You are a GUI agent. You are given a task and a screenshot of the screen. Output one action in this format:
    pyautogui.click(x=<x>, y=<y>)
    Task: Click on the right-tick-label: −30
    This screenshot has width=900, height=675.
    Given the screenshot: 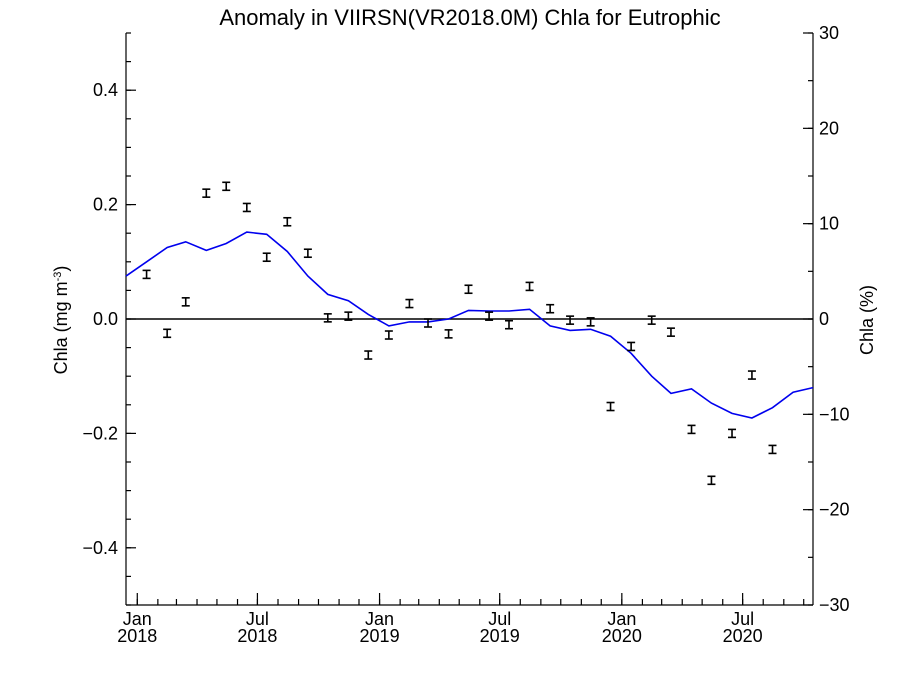 What is the action you would take?
    pyautogui.click(x=834, y=605)
    